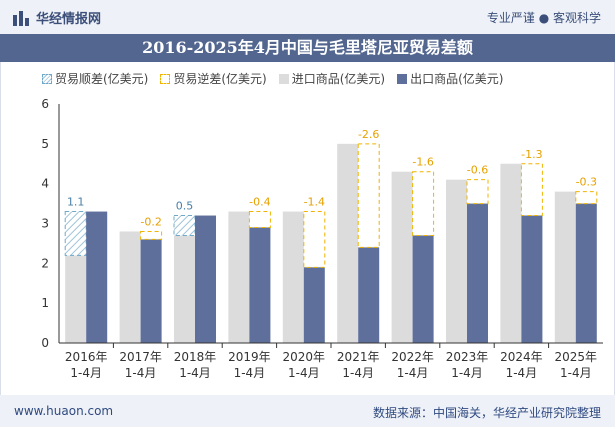 Image resolution: width=615 pixels, height=427 pixels. Describe the element at coordinates (358, 357) in the screenshot. I see `x-tick-label-year-5: 2021年` at that location.